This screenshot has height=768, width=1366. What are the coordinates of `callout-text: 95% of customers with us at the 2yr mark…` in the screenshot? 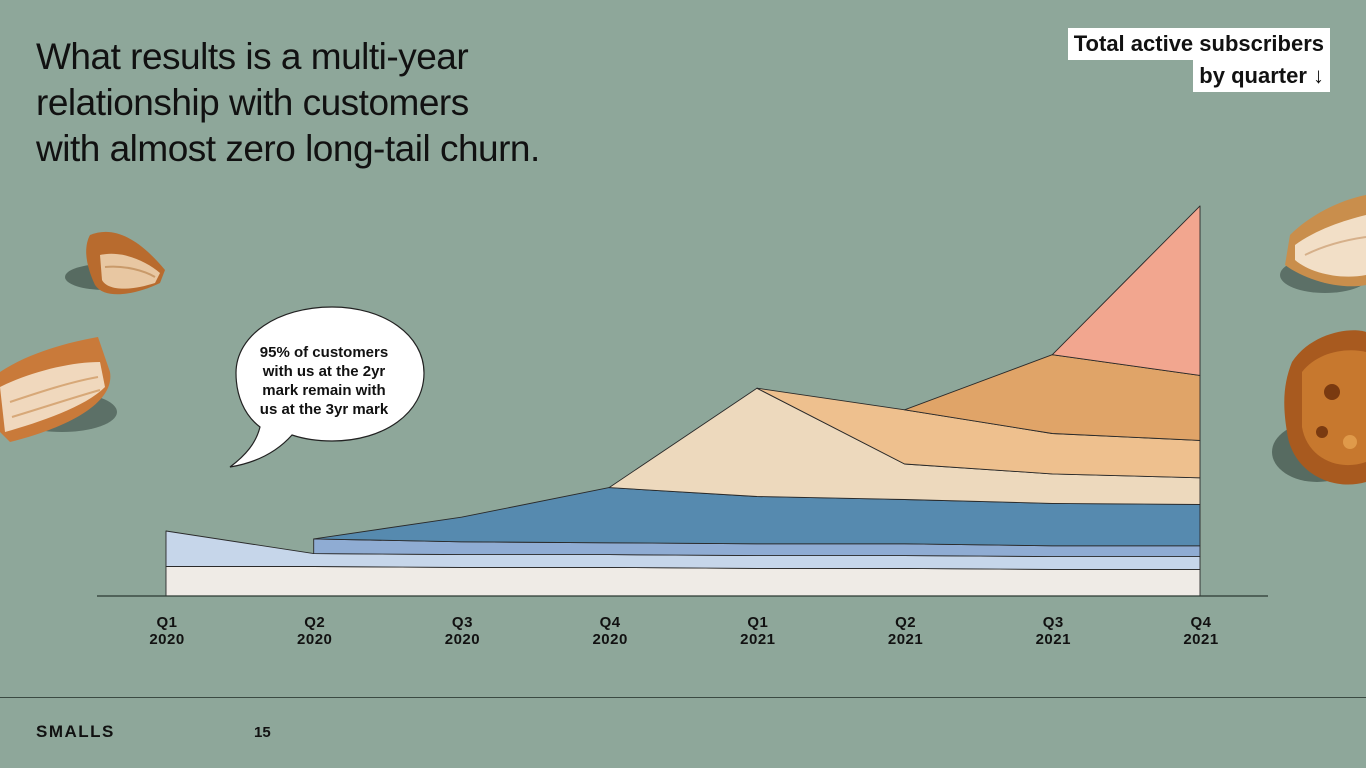 It's located at (324, 381).